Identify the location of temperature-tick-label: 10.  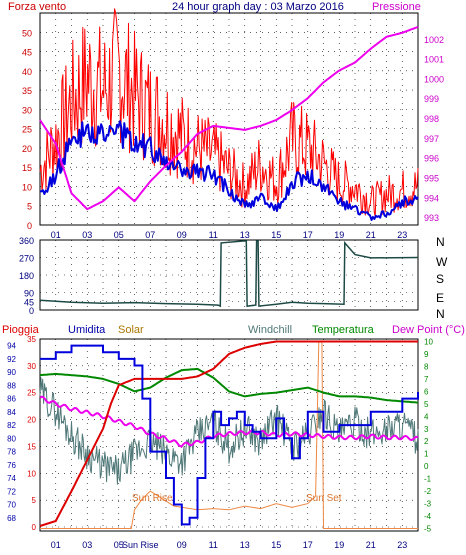
(428, 341).